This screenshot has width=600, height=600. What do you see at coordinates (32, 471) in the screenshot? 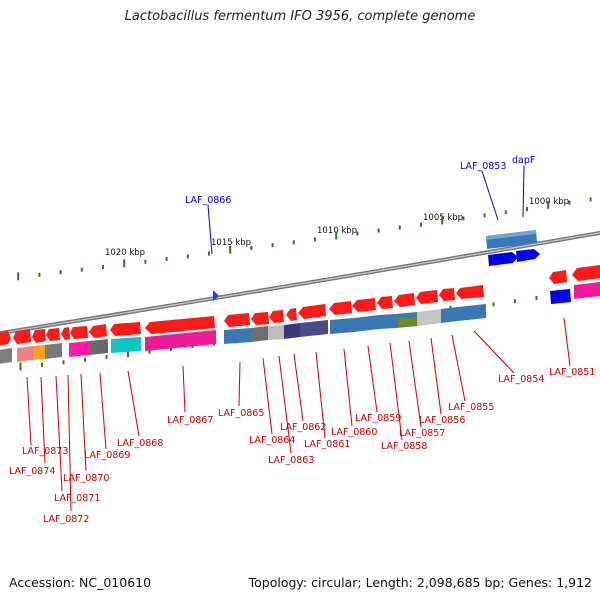
I see `gene-label-lower: LAF_0874` at bounding box center [32, 471].